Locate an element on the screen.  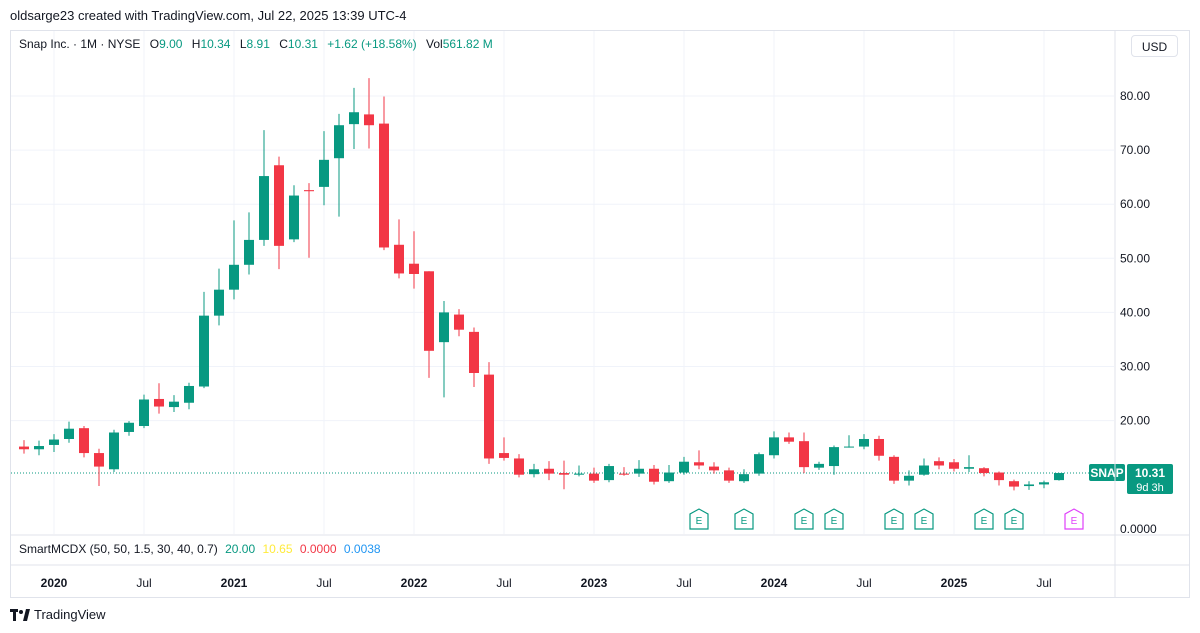
price-tick-label: 20.00 is located at coordinates (1135, 421).